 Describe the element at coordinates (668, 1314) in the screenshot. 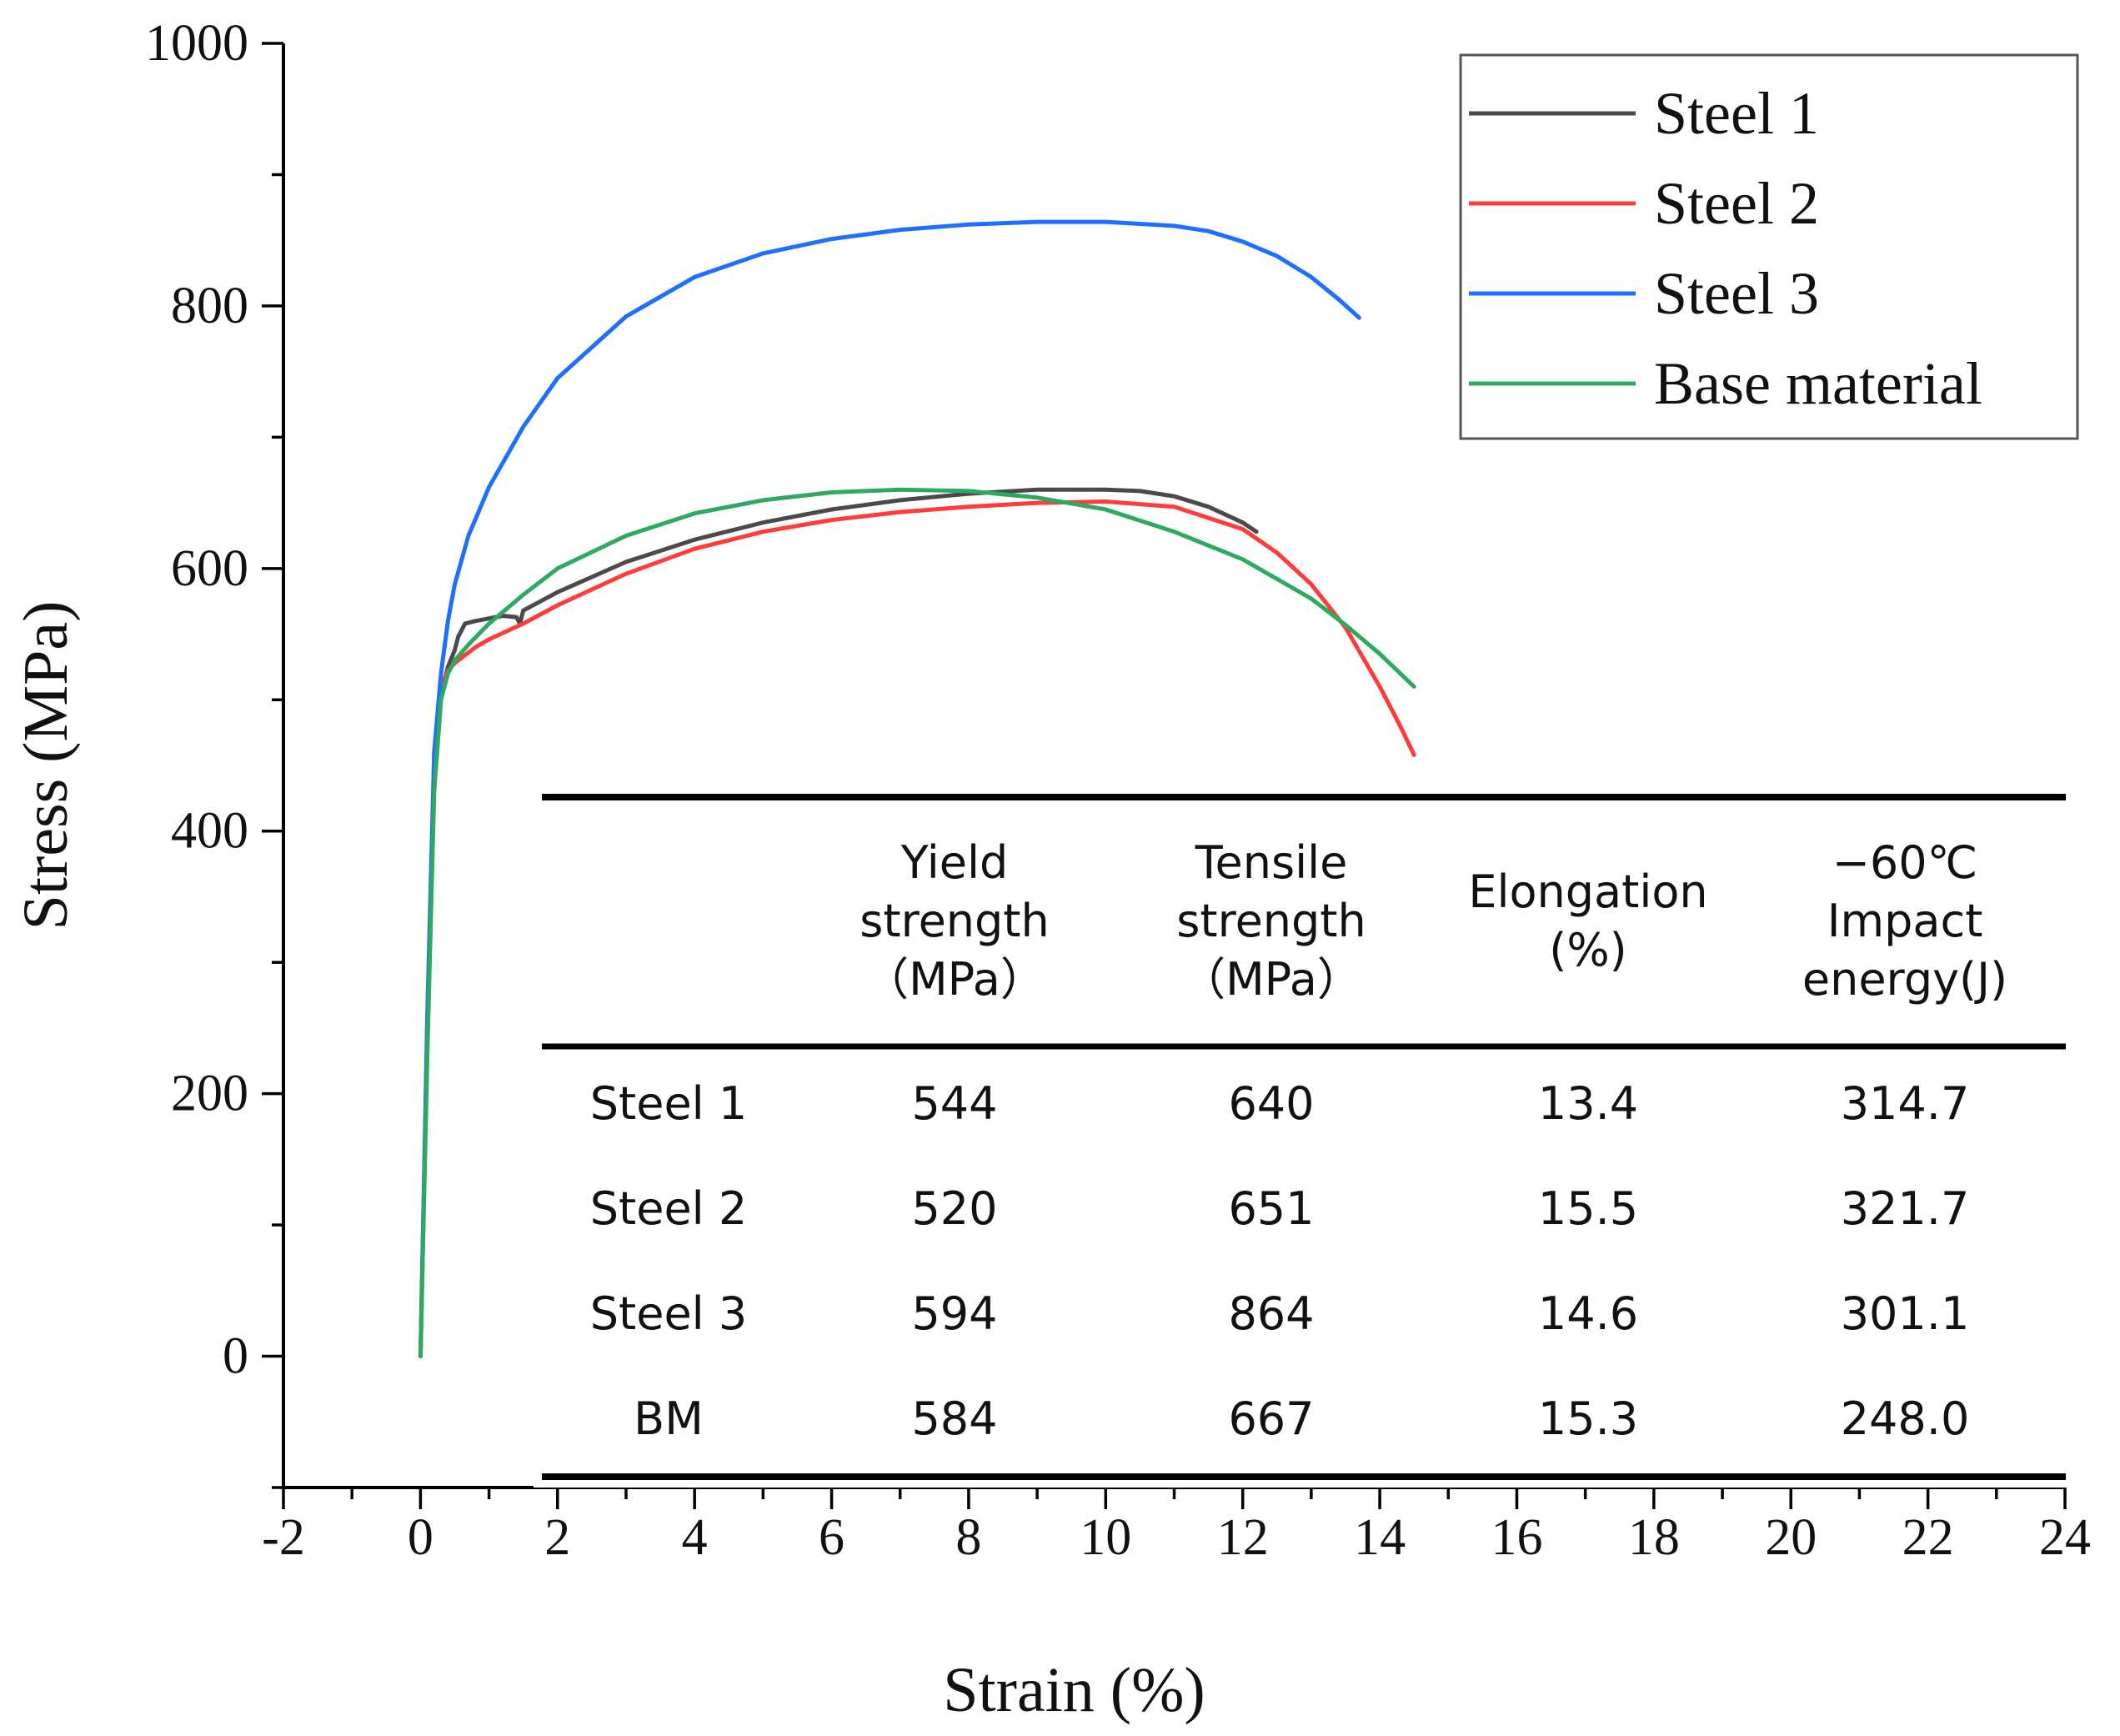

I see `table-row-label: Steel 3` at that location.